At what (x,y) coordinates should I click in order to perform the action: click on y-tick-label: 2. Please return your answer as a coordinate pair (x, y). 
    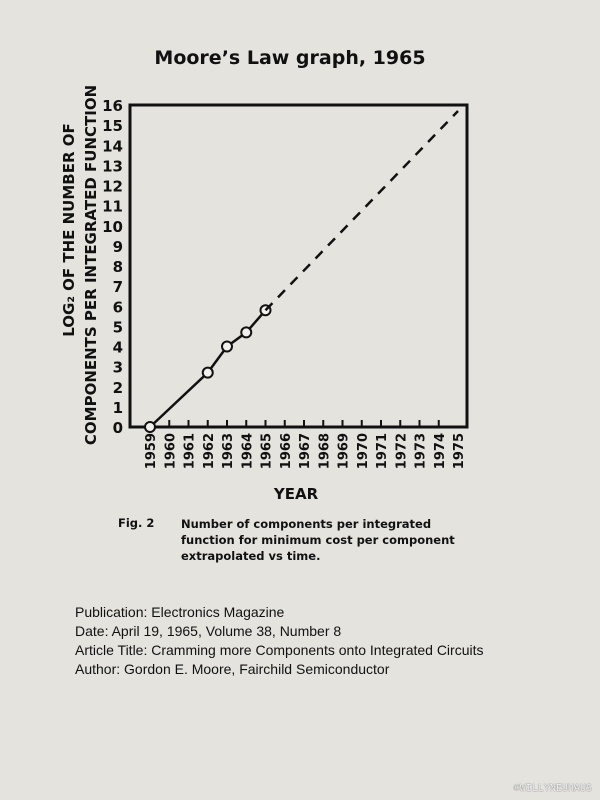
    Looking at the image, I should click on (118, 388).